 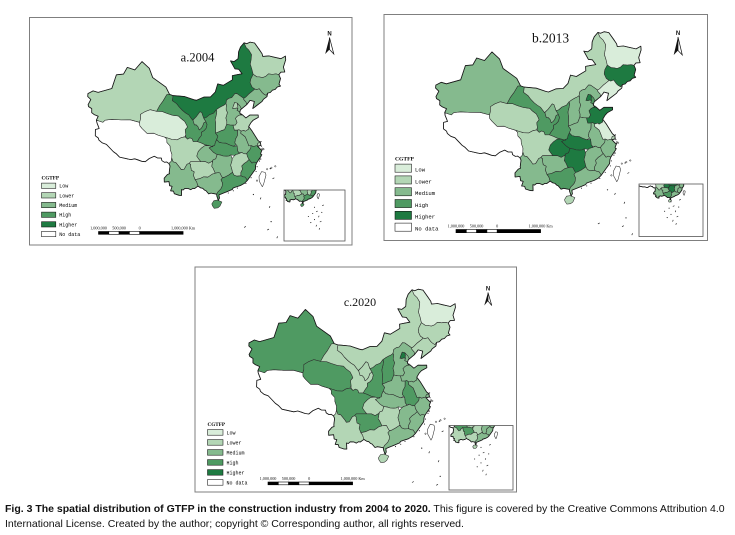 I want to click on svg-text: b.2013, so click(x=550, y=38).